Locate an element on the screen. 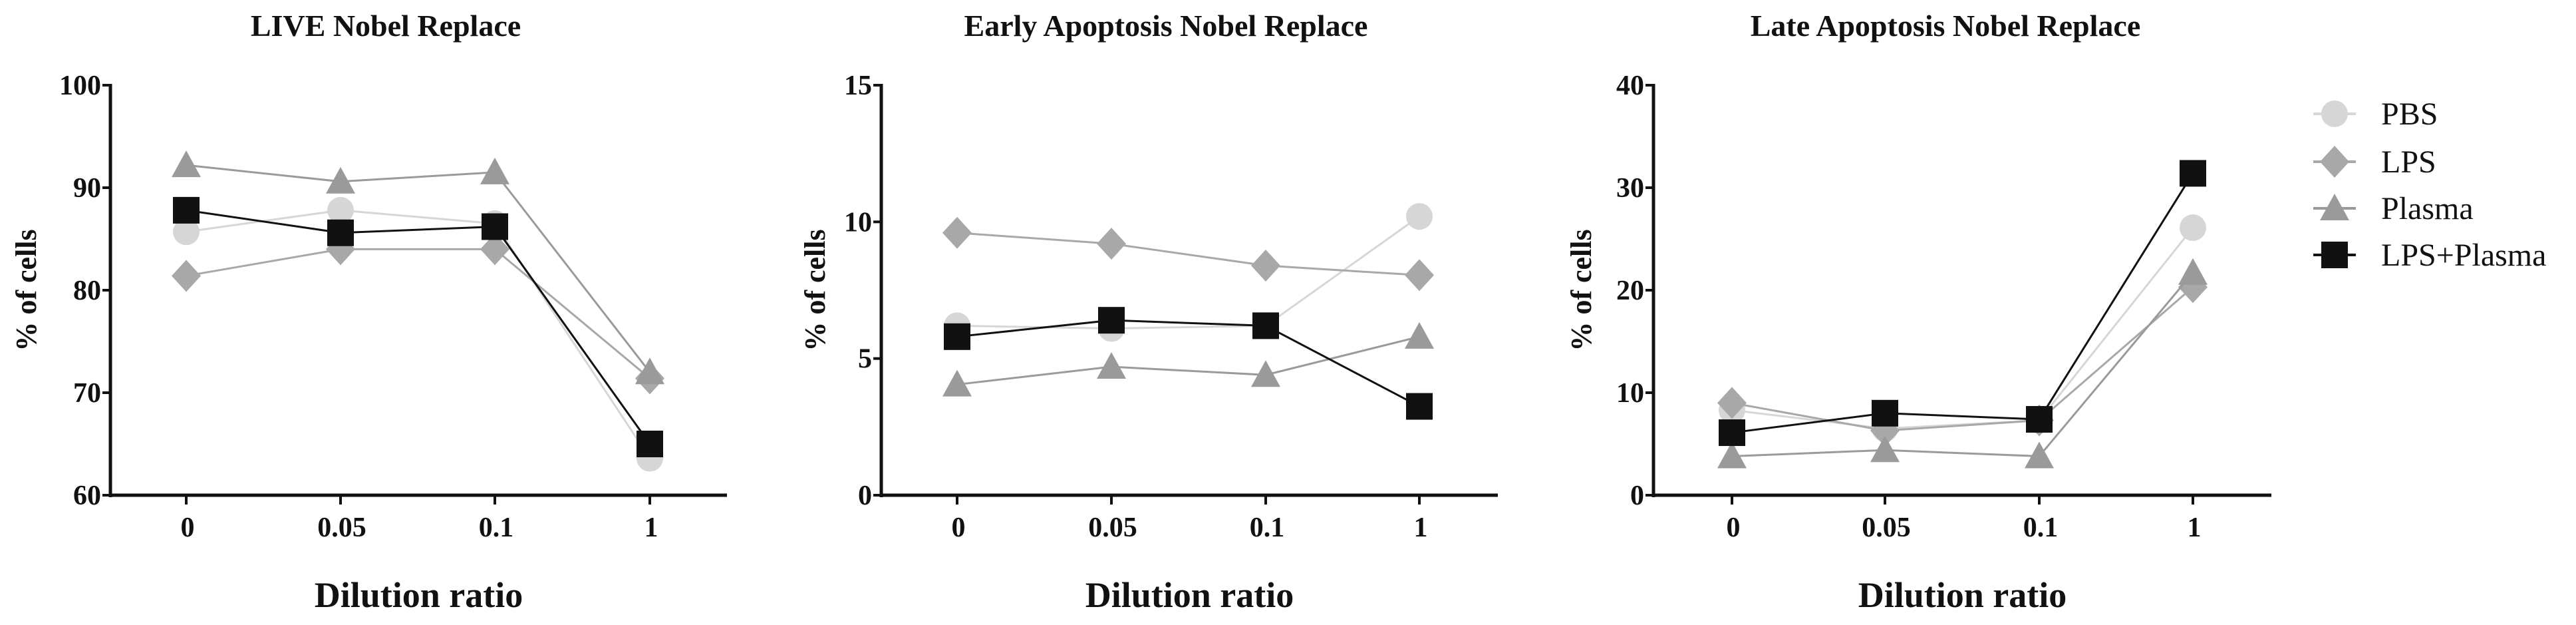 The width and height of the screenshot is (2576, 625). y-tick-label: 40 is located at coordinates (1630, 86).